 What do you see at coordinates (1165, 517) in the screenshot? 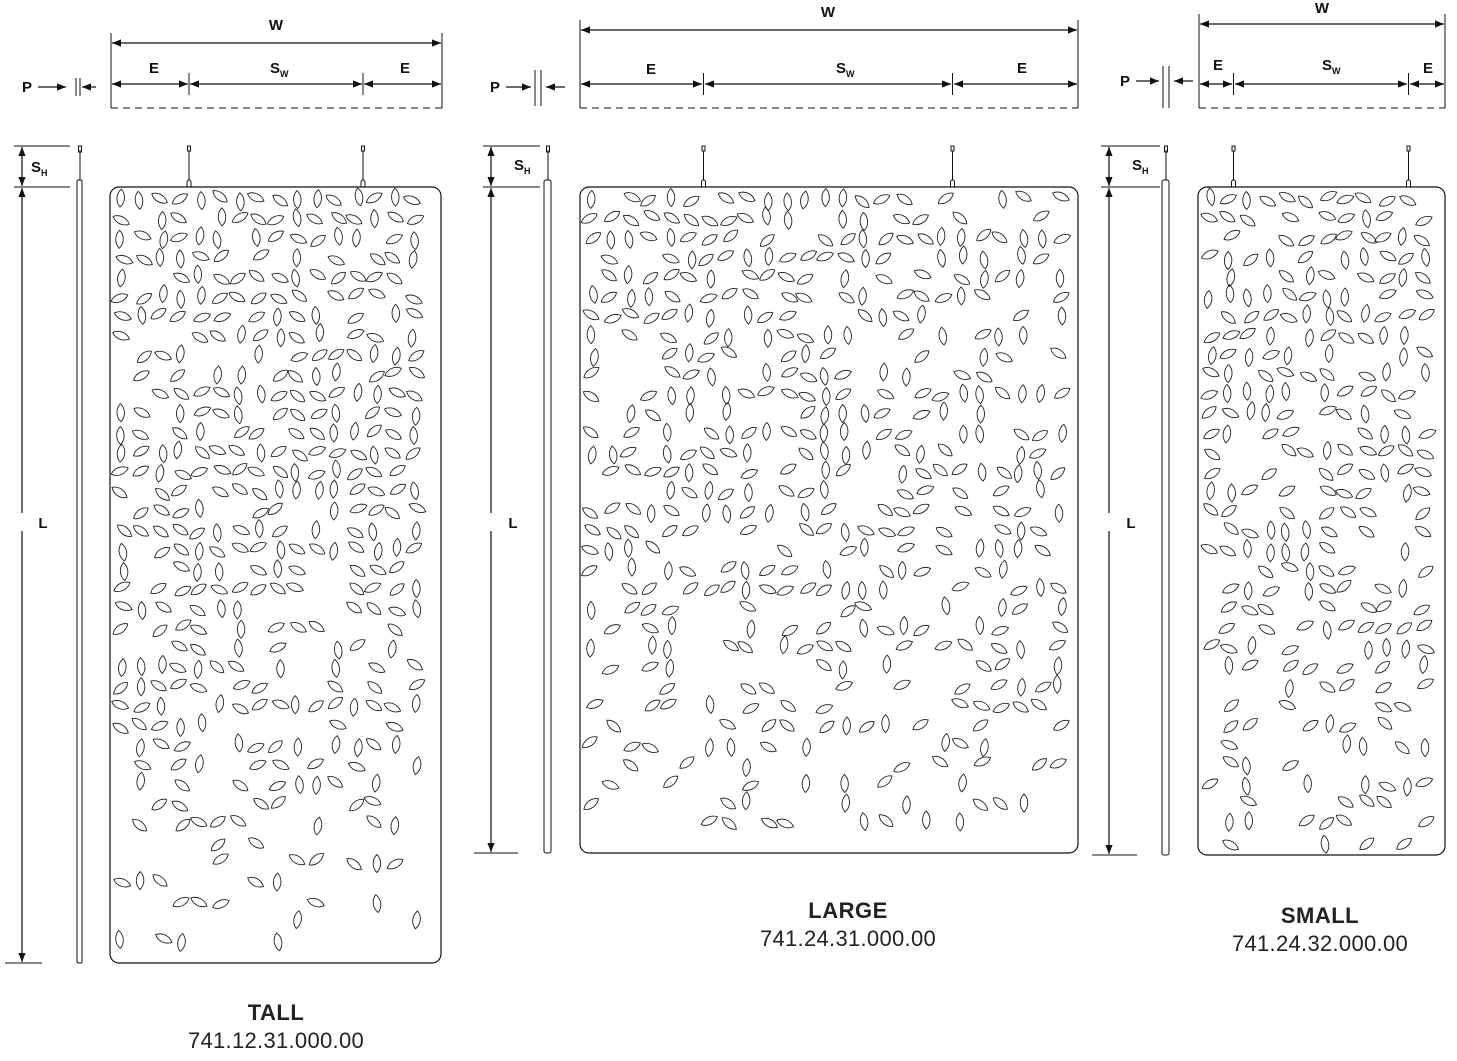
I see `panel-side-profile` at bounding box center [1165, 517].